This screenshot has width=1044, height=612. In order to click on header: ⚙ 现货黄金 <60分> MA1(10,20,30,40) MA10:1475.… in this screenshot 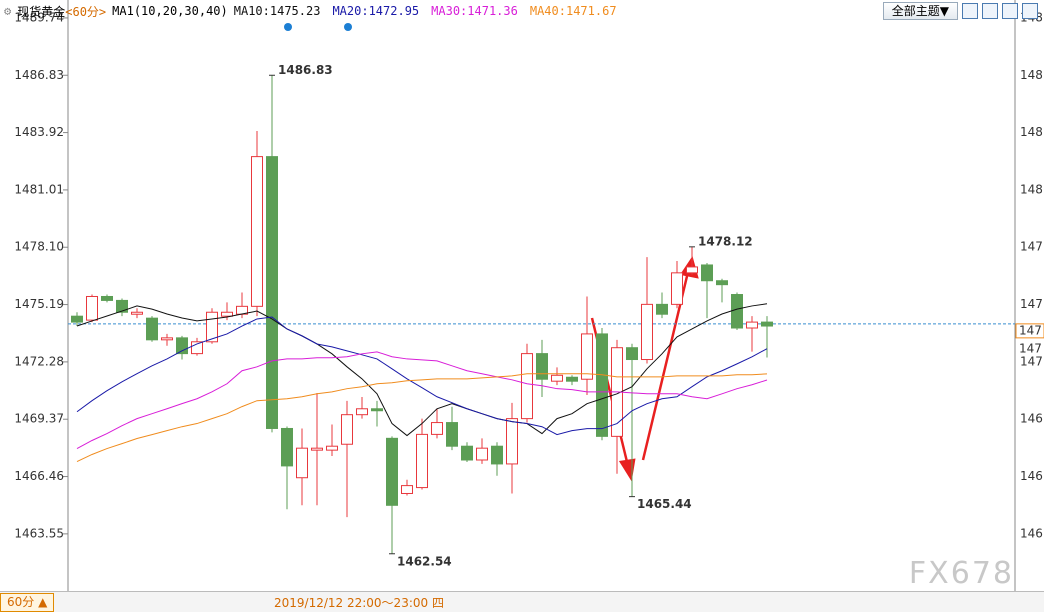, I will do `click(316, 11)`.